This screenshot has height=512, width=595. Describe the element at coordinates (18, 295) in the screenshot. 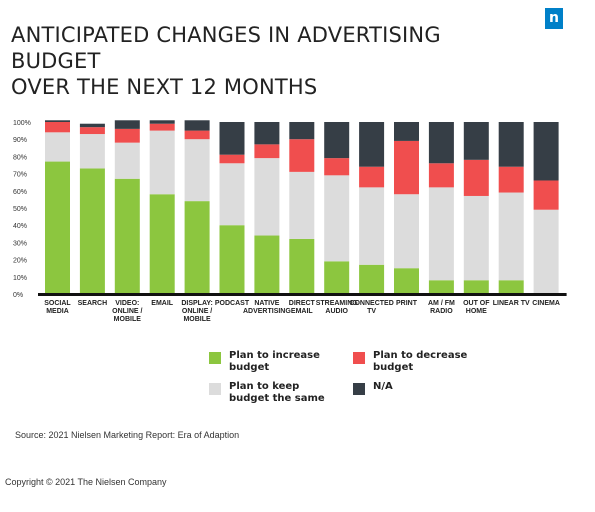

I see `y-tick-label: 0%` at that location.